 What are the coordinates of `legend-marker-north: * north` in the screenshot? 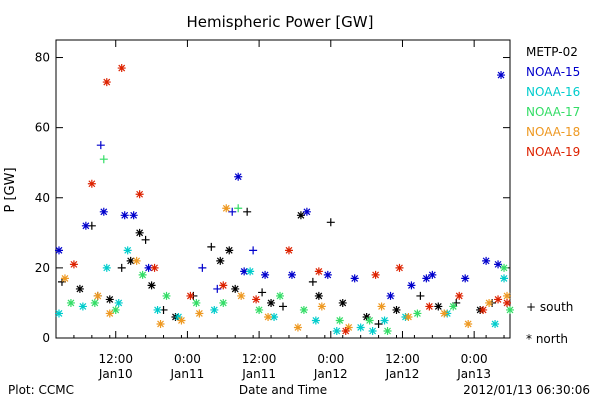 It's located at (547, 339).